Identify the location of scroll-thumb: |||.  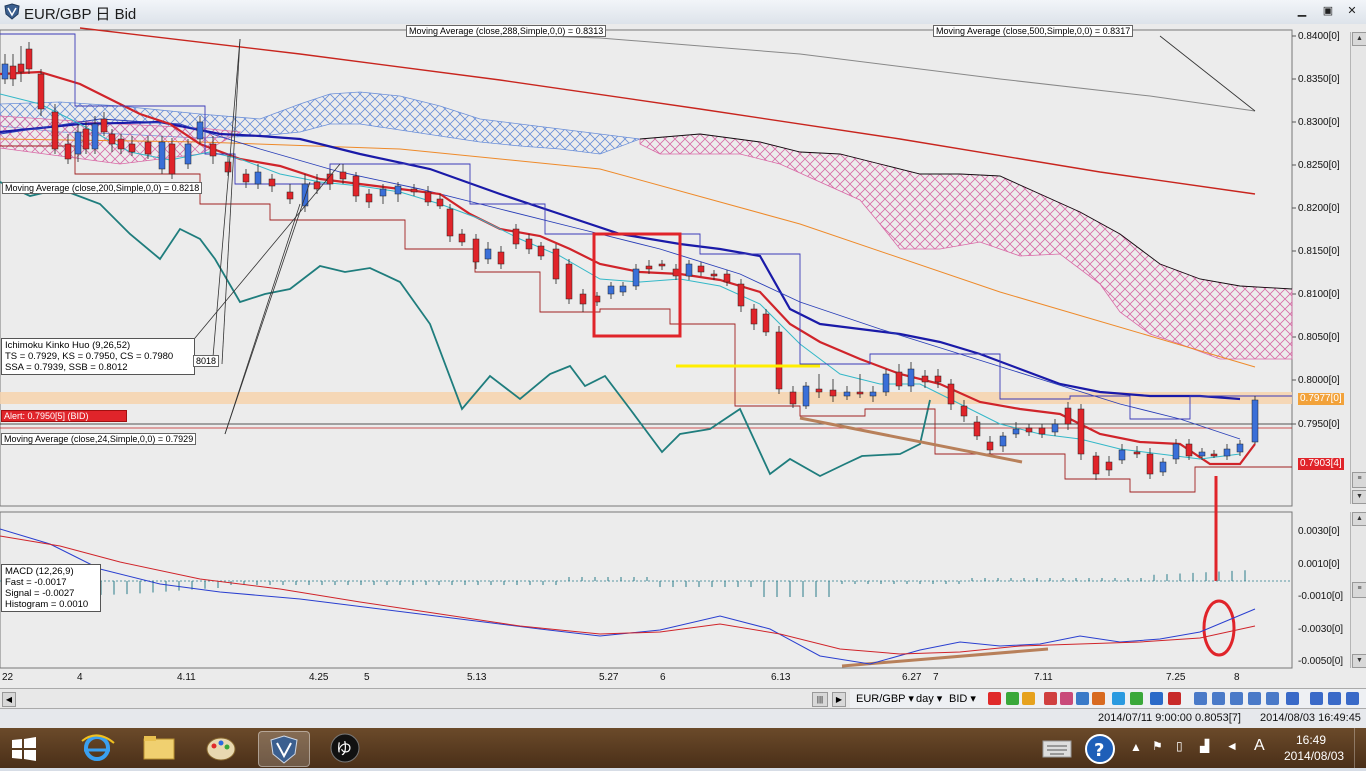
(820, 699).